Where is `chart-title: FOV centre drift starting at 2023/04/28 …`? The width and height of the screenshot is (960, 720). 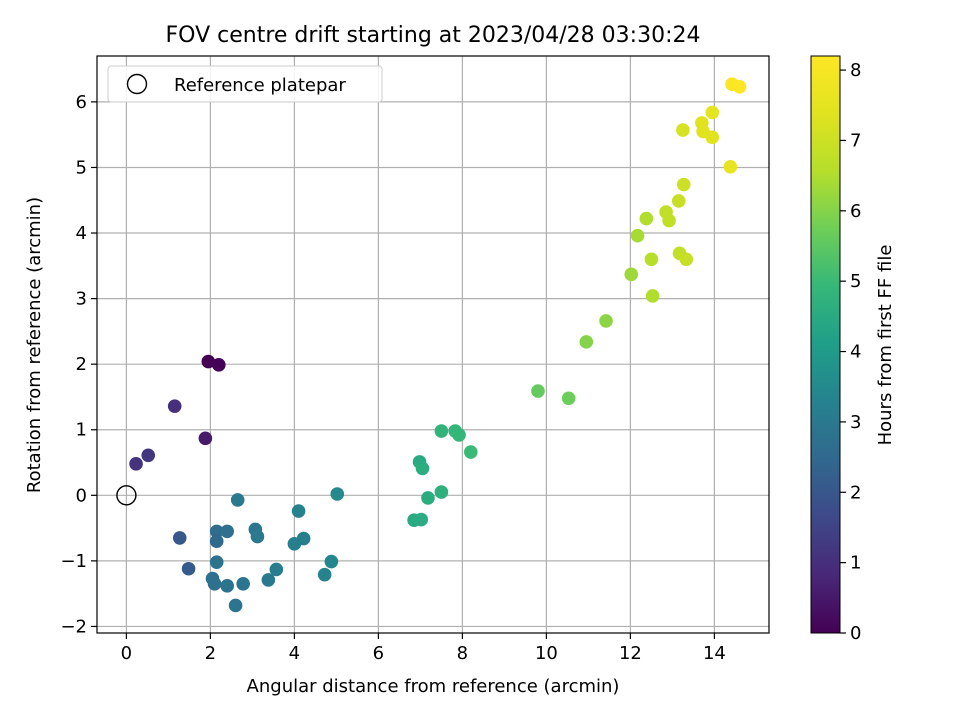
chart-title: FOV centre drift starting at 2023/04/28 … is located at coordinates (433, 35).